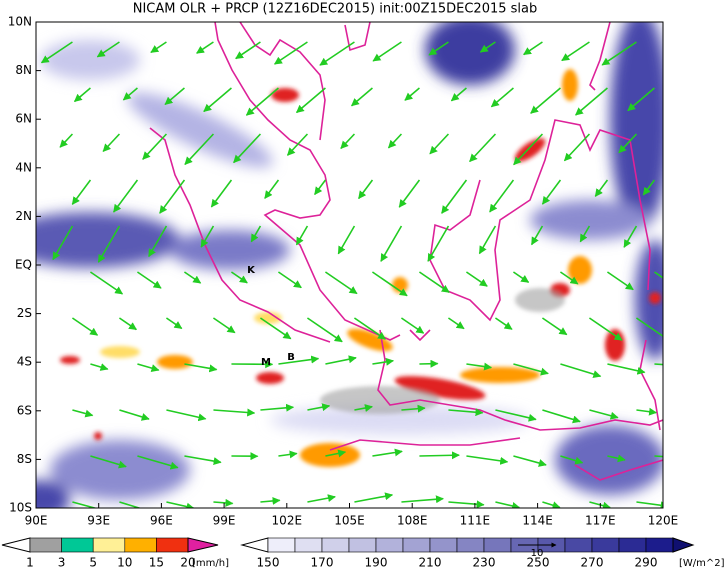 The height and width of the screenshot is (575, 726). What do you see at coordinates (24, 362) in the screenshot?
I see `lat-label: 4S` at bounding box center [24, 362].